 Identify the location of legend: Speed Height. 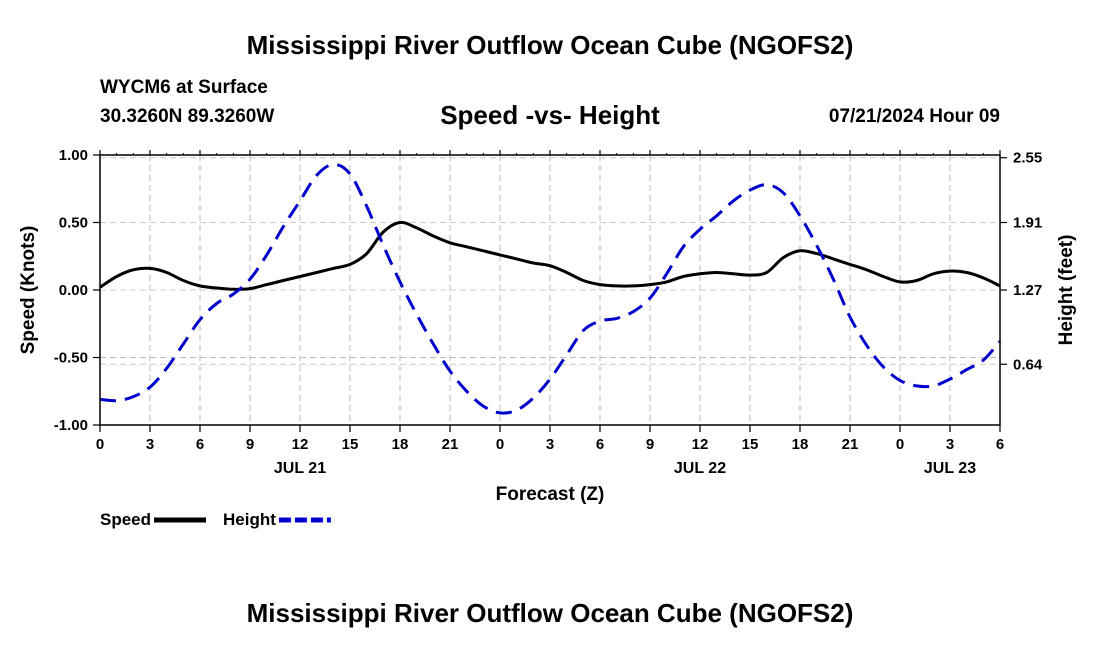
(215, 519).